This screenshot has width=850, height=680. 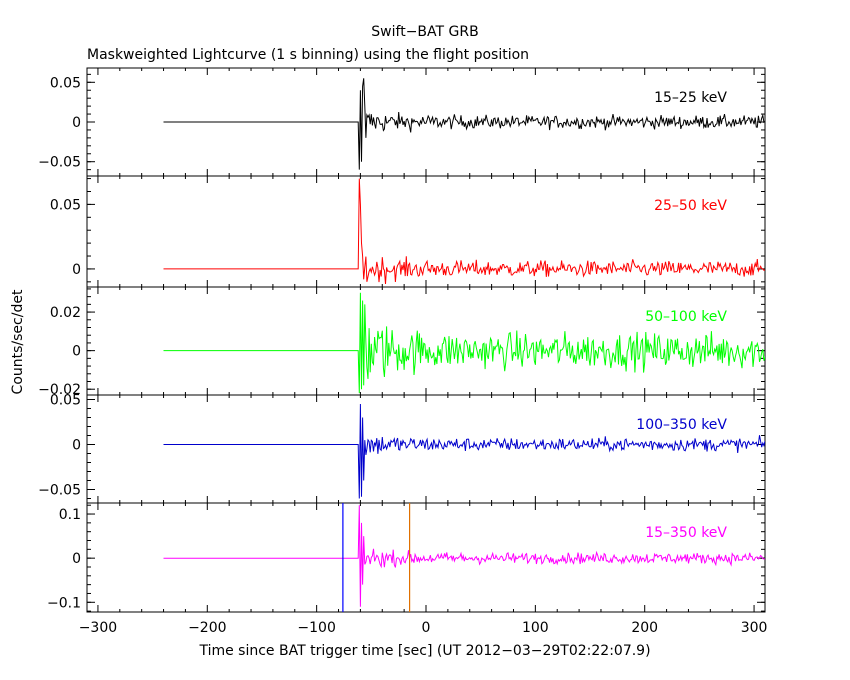 What do you see at coordinates (686, 533) in the screenshot?
I see `band-label: 15–350 keV` at bounding box center [686, 533].